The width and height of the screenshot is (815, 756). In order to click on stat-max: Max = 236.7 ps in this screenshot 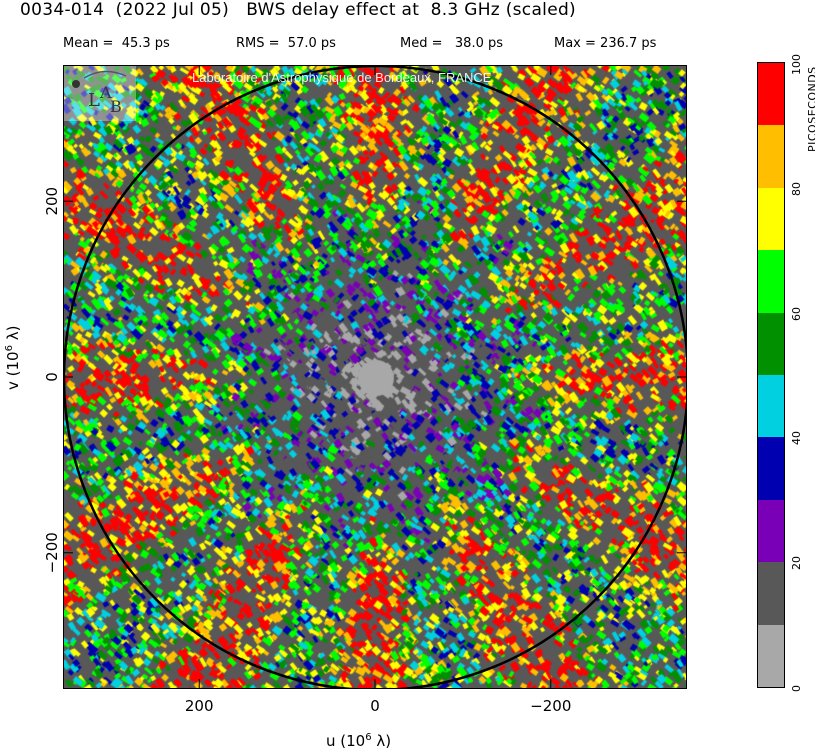, I will do `click(605, 43)`.